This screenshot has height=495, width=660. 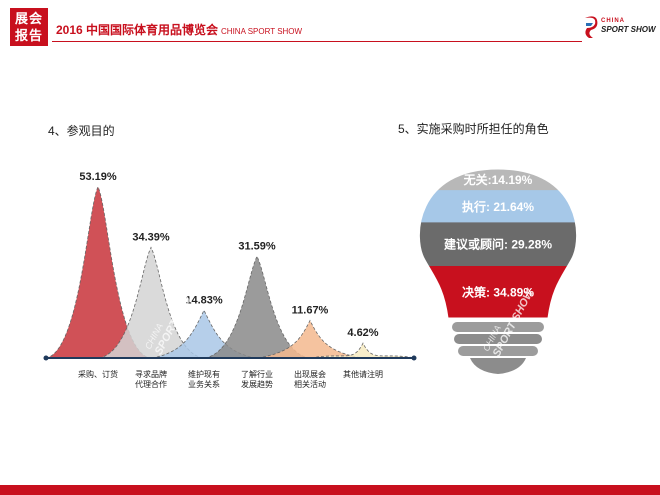 What do you see at coordinates (98, 177) in the screenshot?
I see `value-label-0: 53.19%` at bounding box center [98, 177].